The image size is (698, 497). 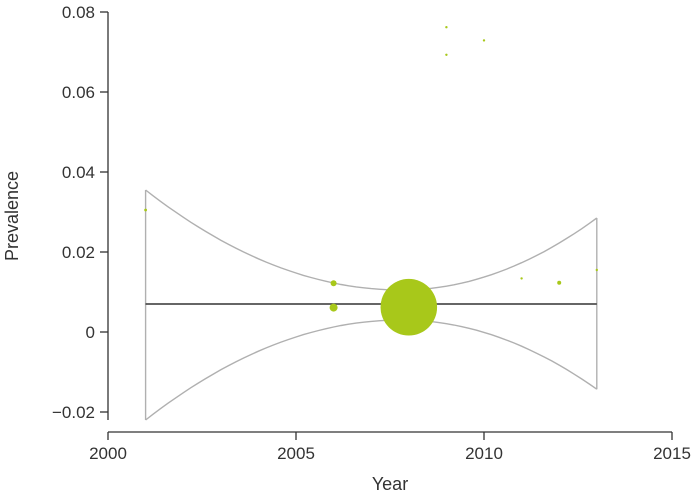 I want to click on x-tick-label: 2005, so click(x=296, y=453).